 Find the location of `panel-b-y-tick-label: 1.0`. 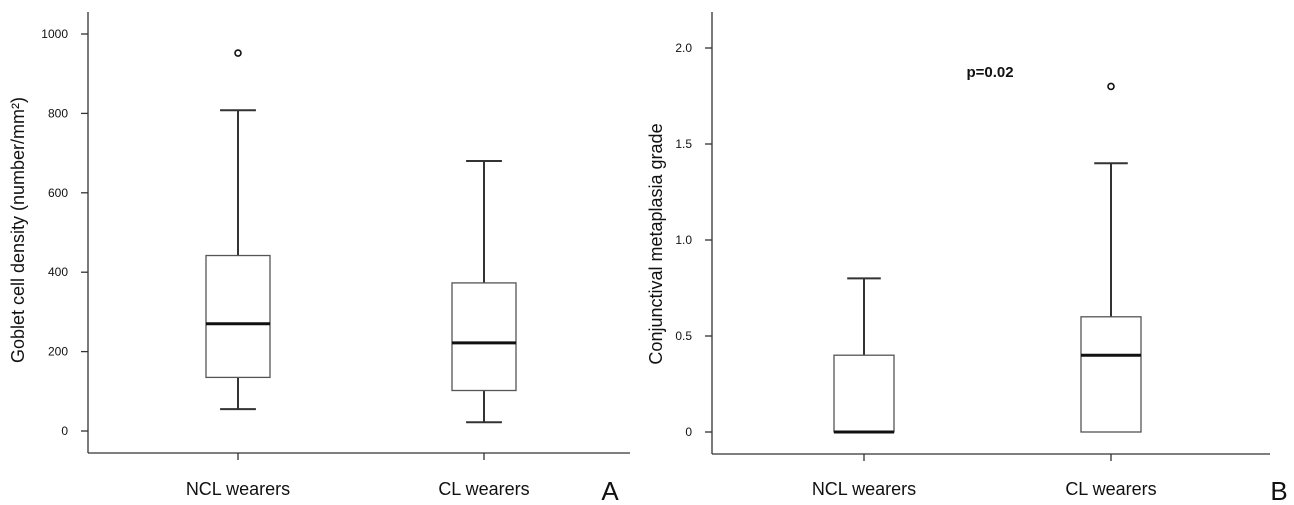

panel-b-y-tick-label: 1.0 is located at coordinates (683, 240).